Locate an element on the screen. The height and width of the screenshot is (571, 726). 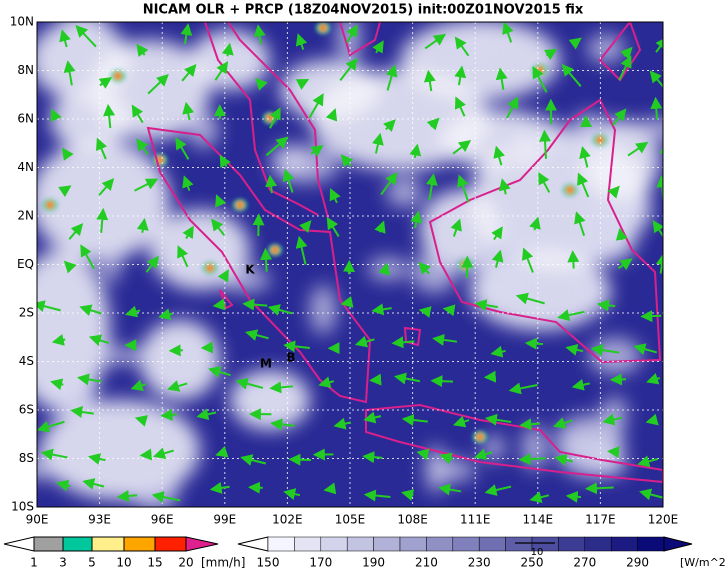
lat-label: 4N is located at coordinates (25, 167).